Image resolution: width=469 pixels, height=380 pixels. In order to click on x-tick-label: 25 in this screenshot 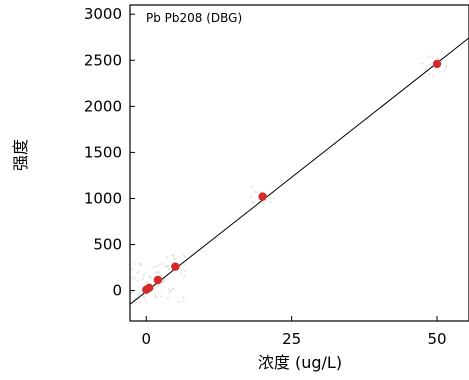, I will do `click(291, 339)`.